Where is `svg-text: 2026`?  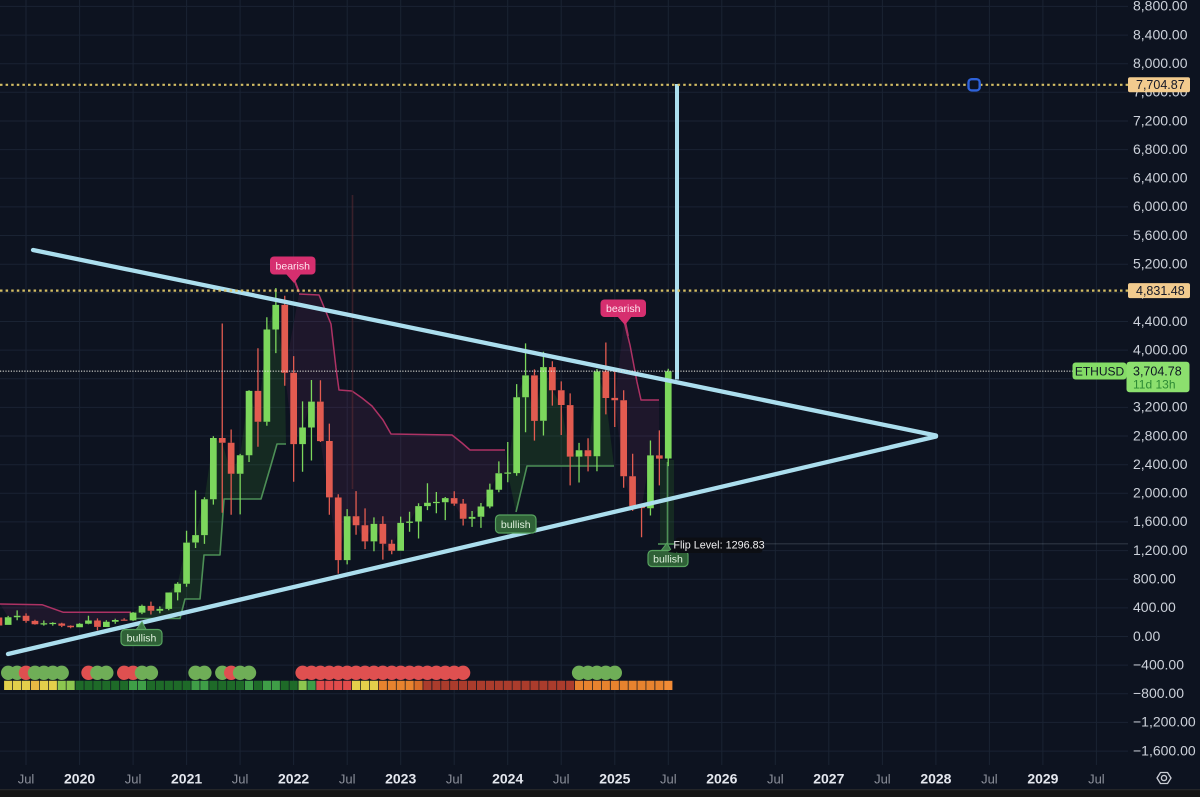
svg-text: 2026 is located at coordinates (721, 779).